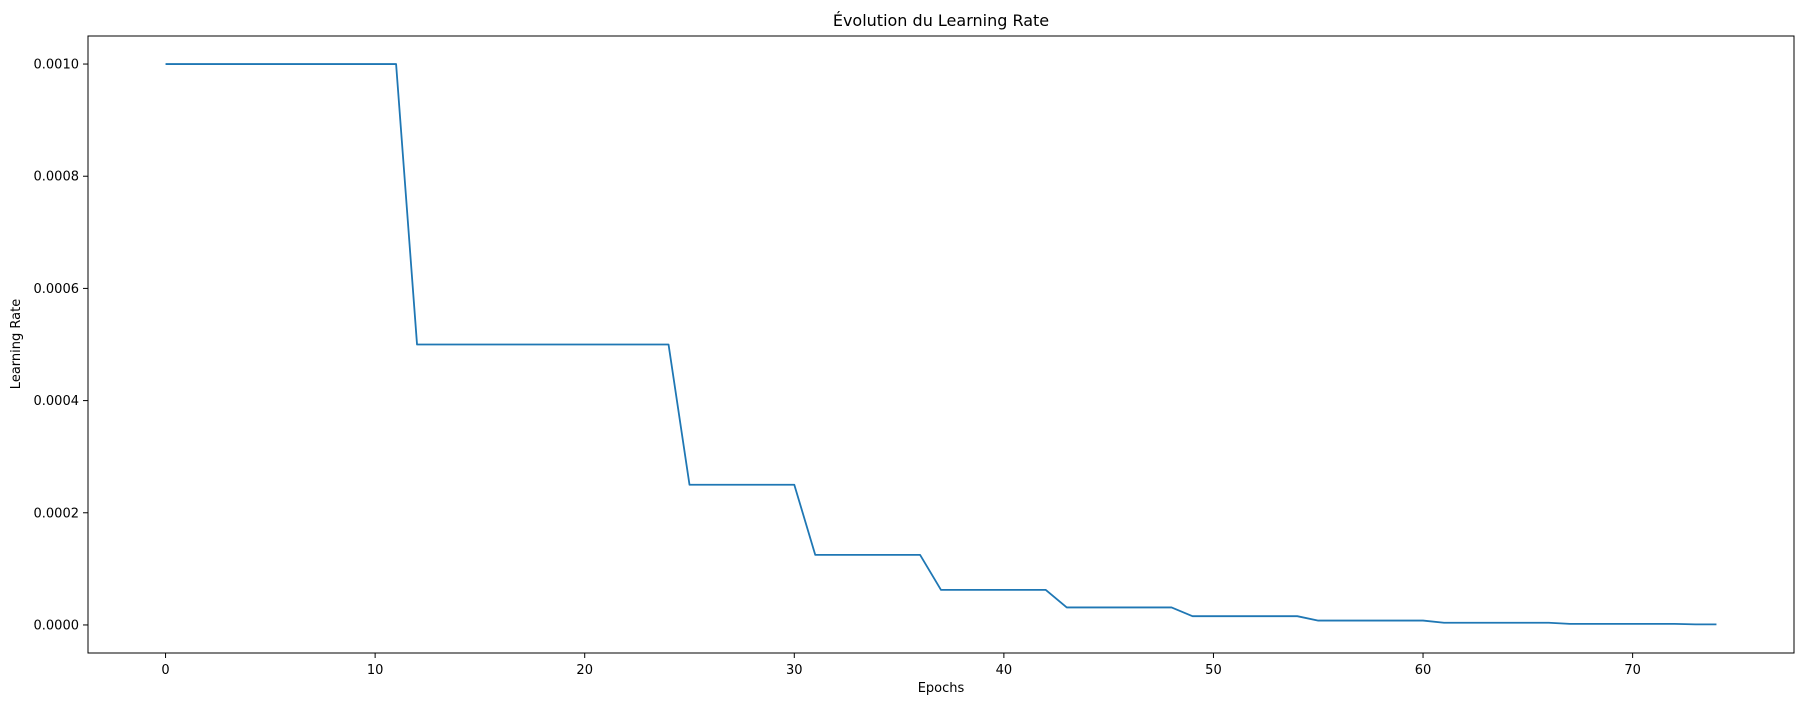  I want to click on y-axis-label: Learning Rate, so click(16, 344).